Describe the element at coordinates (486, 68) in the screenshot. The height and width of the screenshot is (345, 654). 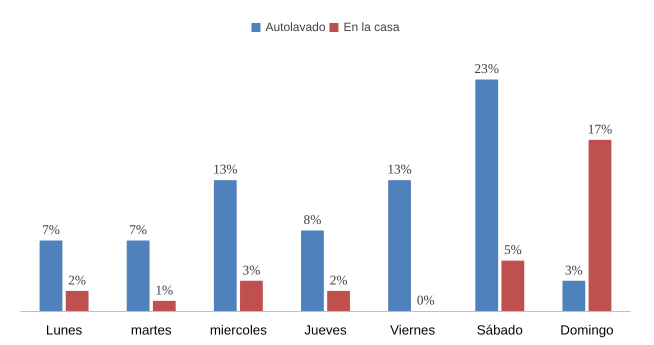
I see `data-label: 23%` at that location.